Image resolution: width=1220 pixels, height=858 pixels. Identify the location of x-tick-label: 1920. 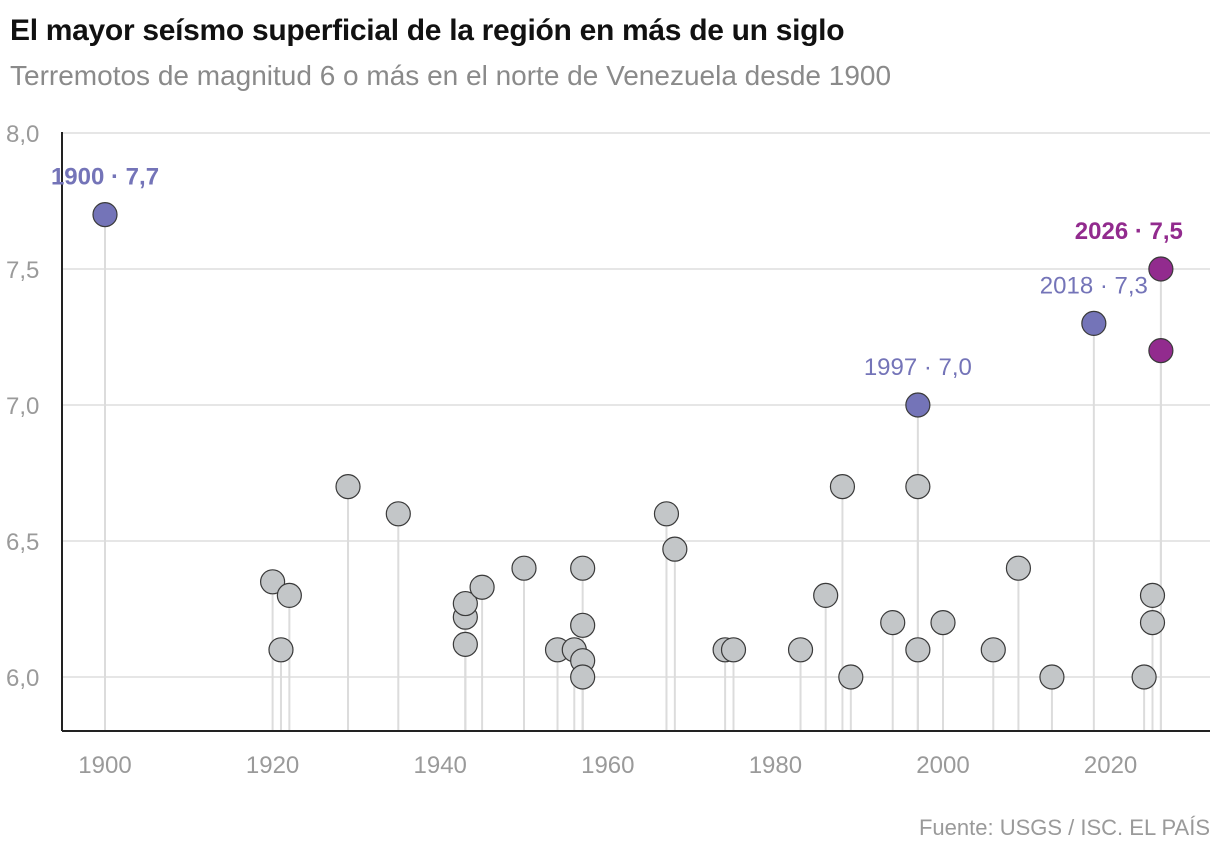
(272, 765).